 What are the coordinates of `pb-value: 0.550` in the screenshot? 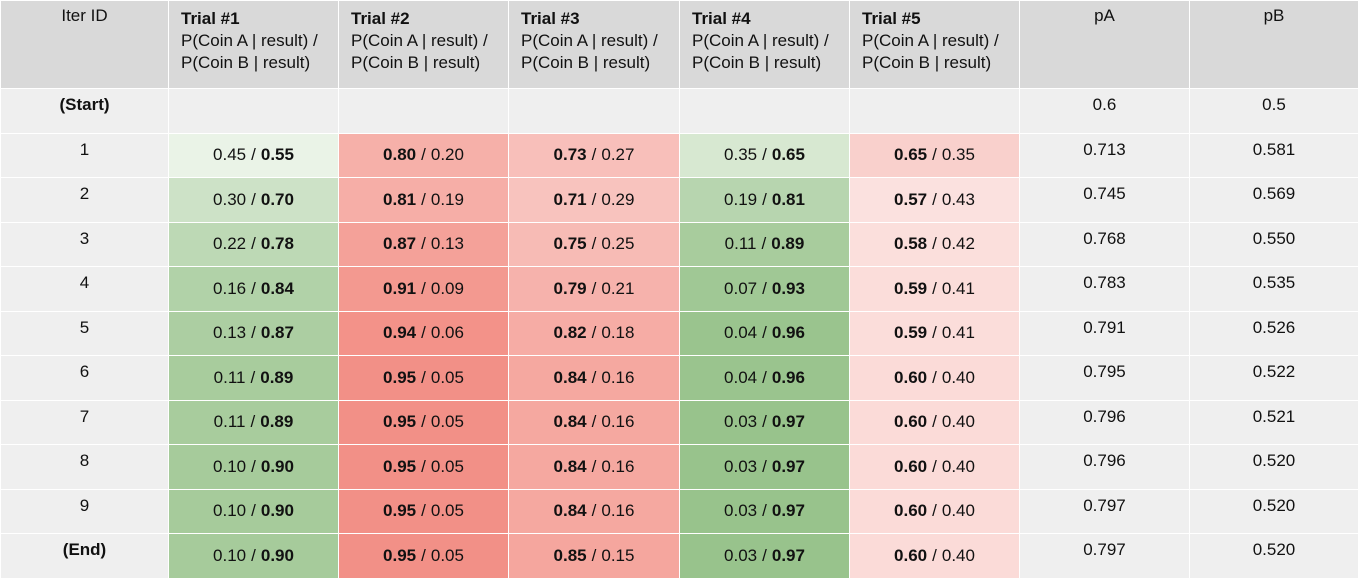 It's located at (1274, 244).